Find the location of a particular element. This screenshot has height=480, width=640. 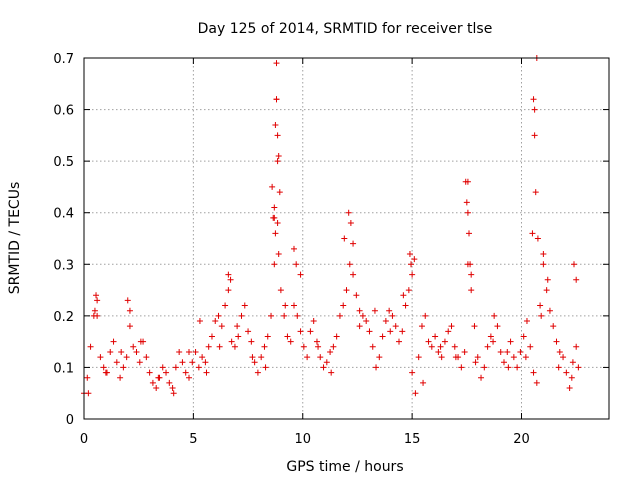

x-axis-label: GPS time / hours is located at coordinates (344, 467).